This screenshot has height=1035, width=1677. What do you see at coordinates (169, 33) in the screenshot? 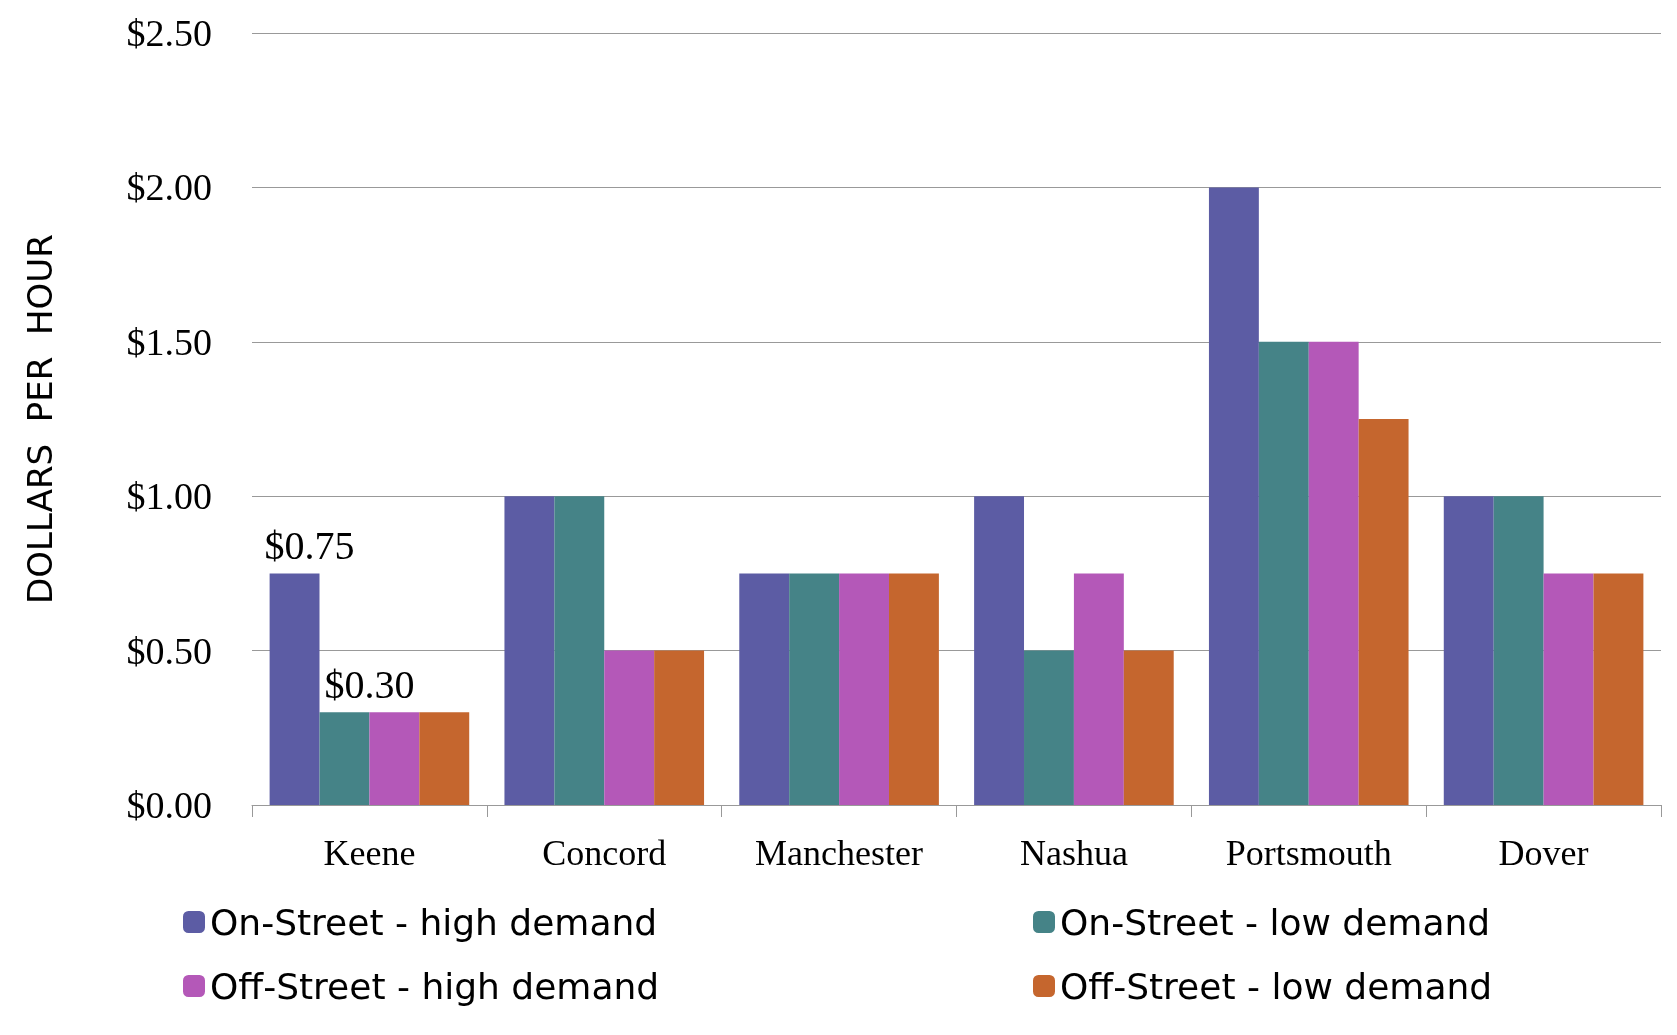
I see `y-tick-label: $2.50` at bounding box center [169, 33].